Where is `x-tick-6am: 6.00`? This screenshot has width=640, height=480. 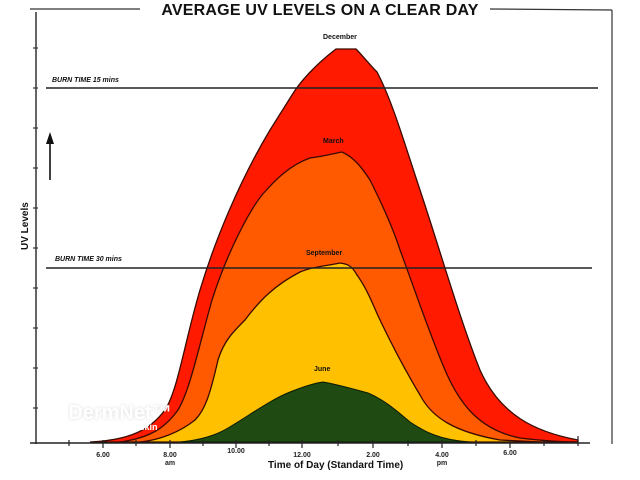
x-tick-6am: 6.00 is located at coordinates (103, 455).